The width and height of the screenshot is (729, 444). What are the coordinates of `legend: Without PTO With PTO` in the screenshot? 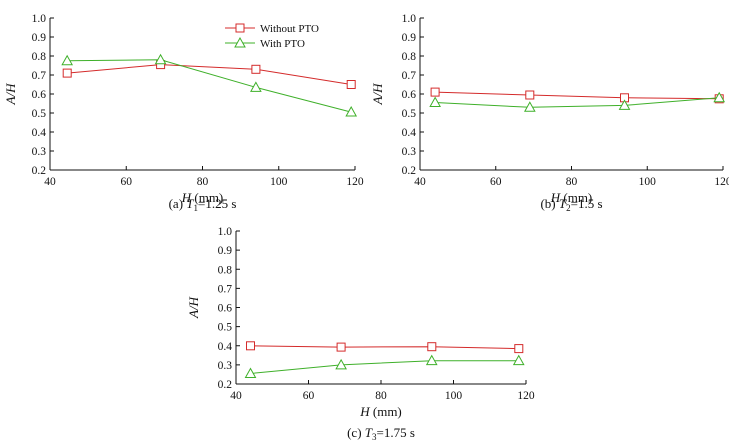 It's located at (272, 36).